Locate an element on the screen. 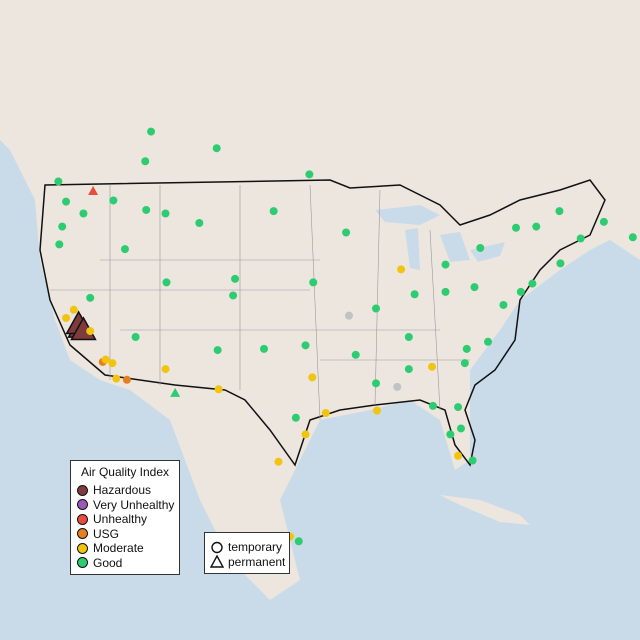  legend-label-unhealthy: Unhealthy is located at coordinates (120, 519).